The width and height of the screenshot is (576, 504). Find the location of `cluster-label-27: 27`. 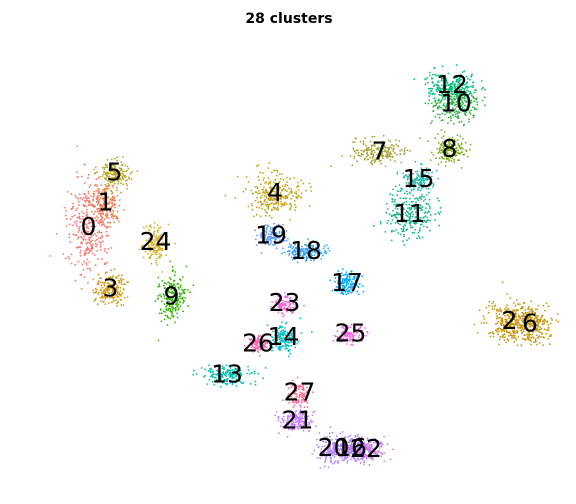

cluster-label-27: 27 is located at coordinates (300, 392).